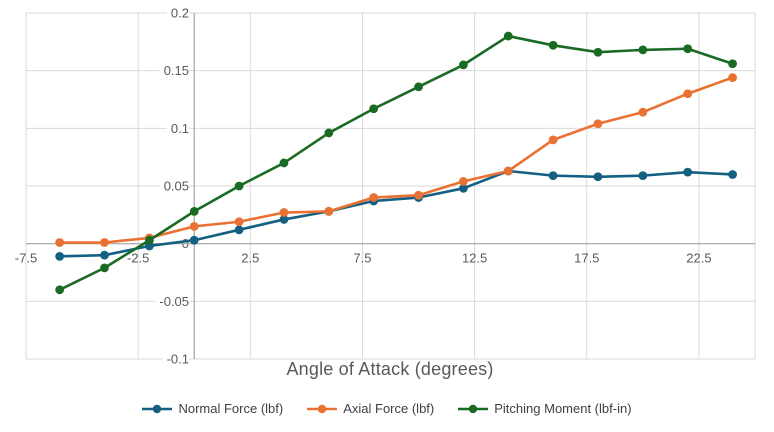 The image size is (774, 432). I want to click on x-tick-label: 7.5, so click(362, 258).